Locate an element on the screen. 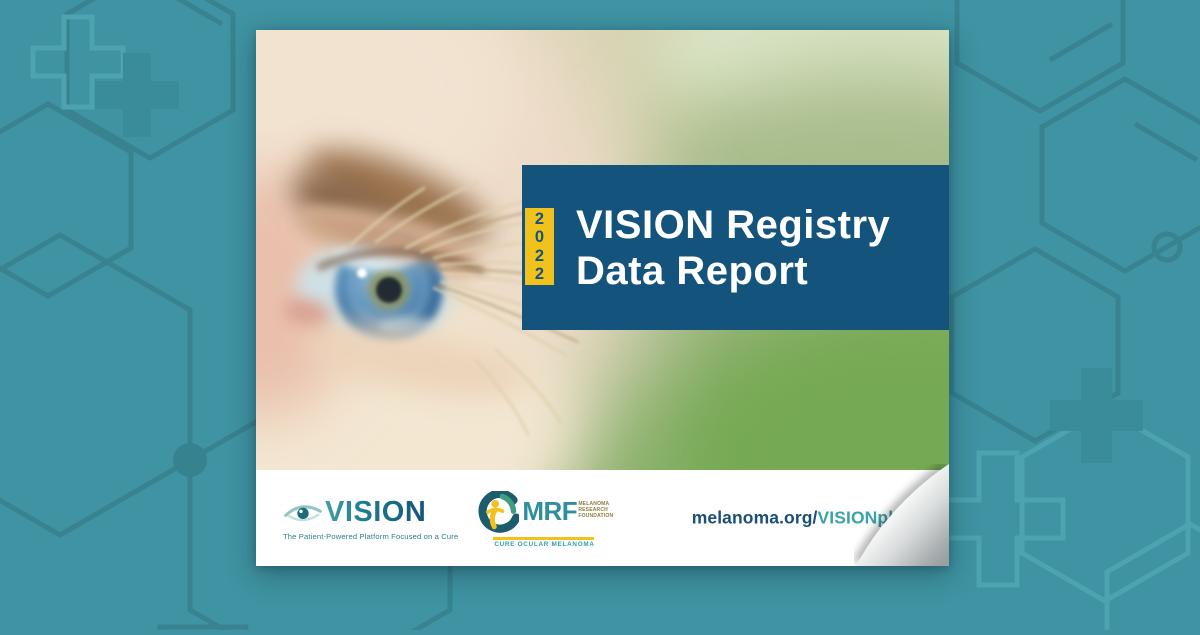 This screenshot has width=1200, height=635. mrf-abbreviation: MRF is located at coordinates (550, 511).